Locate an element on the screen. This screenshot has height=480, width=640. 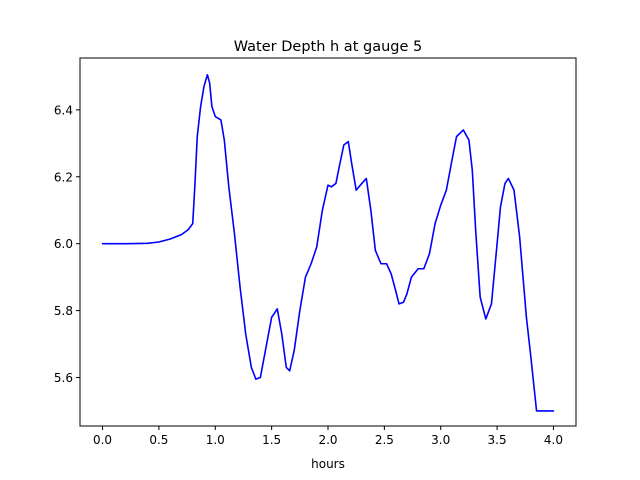
x-tick-label: 1.5 is located at coordinates (271, 440).